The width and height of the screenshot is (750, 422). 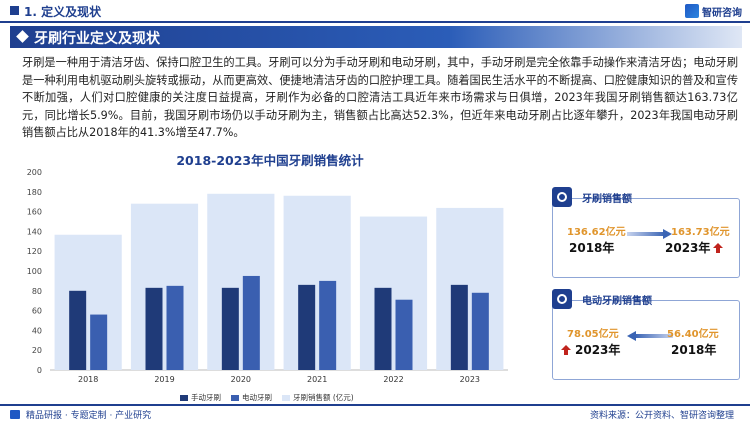 What do you see at coordinates (63, 12) in the screenshot?
I see `section-title: 1. 定义及现状` at bounding box center [63, 12].